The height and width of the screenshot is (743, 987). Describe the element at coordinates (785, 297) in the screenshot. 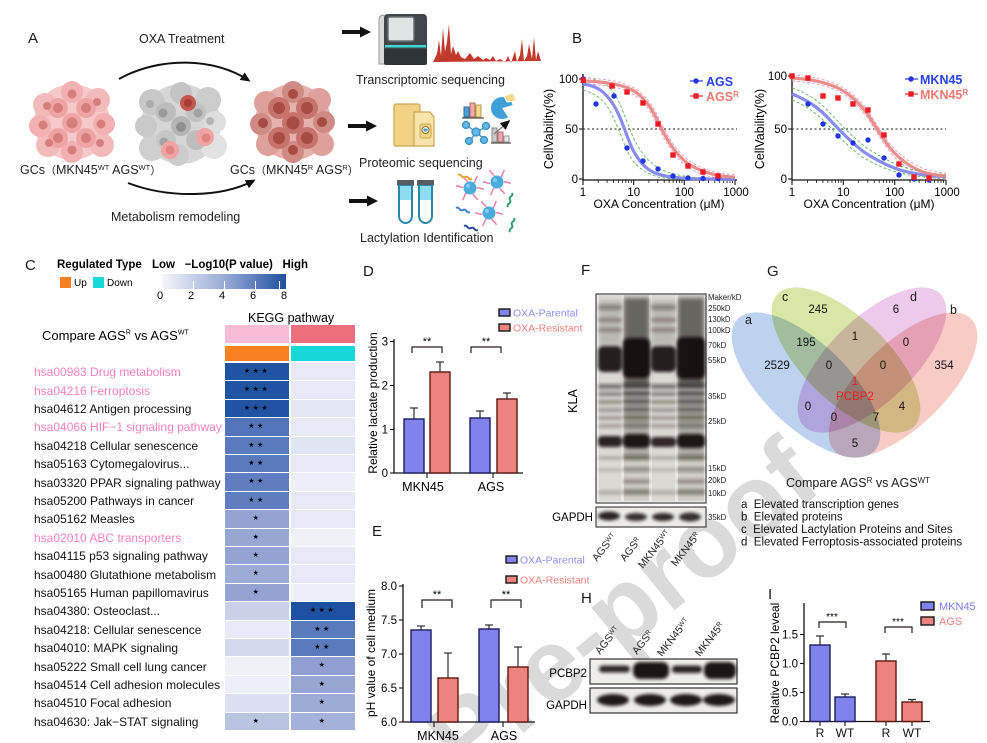

I see `svg-text: c` at that location.